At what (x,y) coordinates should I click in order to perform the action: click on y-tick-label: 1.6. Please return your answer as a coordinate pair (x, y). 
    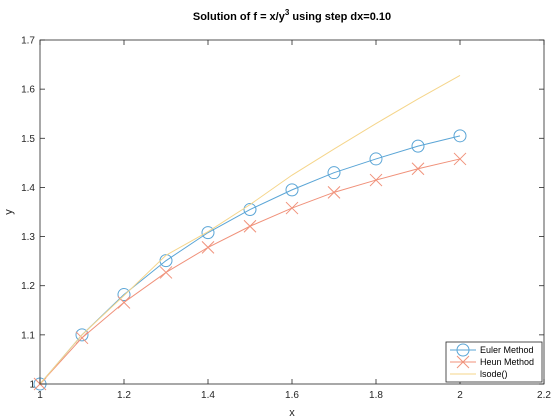
    Looking at the image, I should click on (28, 90).